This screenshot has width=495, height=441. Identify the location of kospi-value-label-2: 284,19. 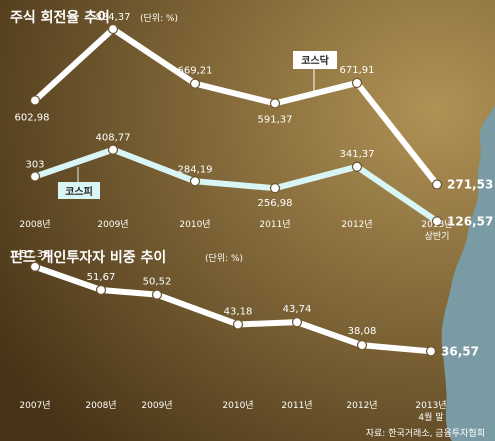
(195, 169).